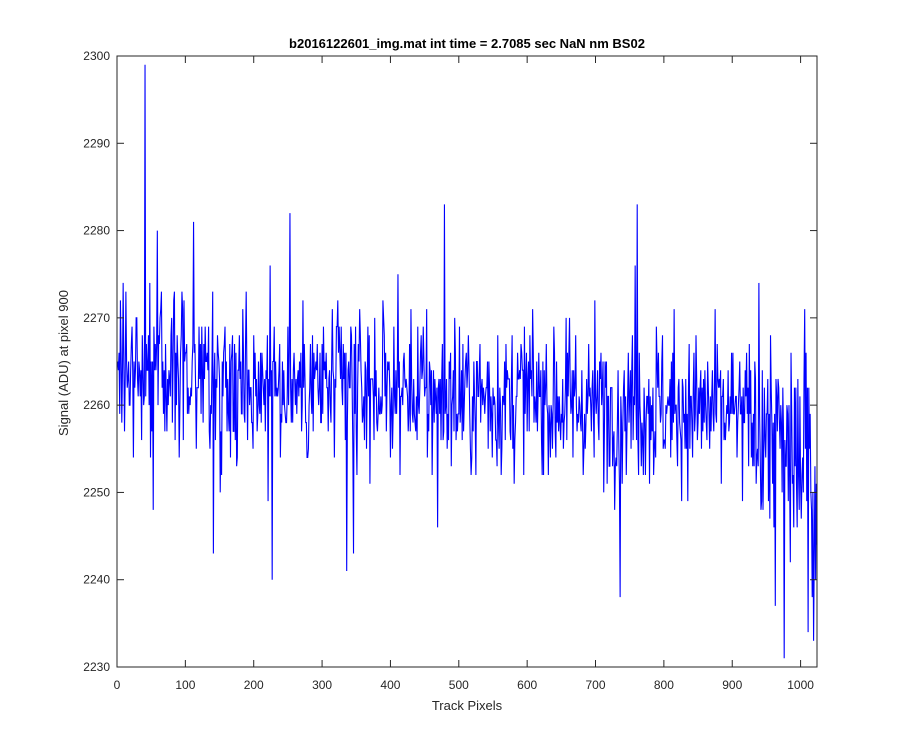 The height and width of the screenshot is (750, 900). Describe the element at coordinates (96, 143) in the screenshot. I see `y-tick-label: 2290` at that location.